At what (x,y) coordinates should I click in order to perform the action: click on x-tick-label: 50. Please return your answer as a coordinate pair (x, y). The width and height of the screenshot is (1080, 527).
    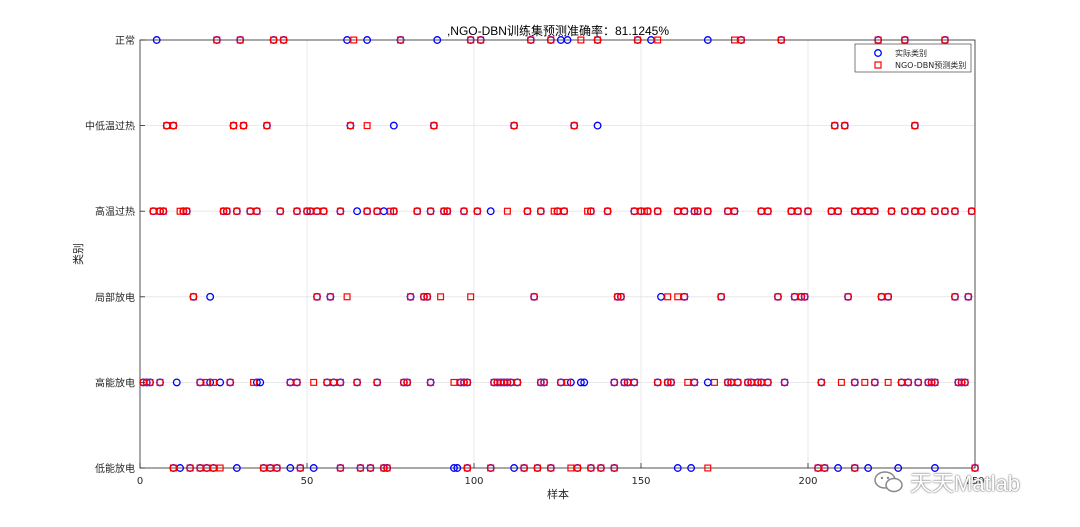
    Looking at the image, I should click on (307, 481).